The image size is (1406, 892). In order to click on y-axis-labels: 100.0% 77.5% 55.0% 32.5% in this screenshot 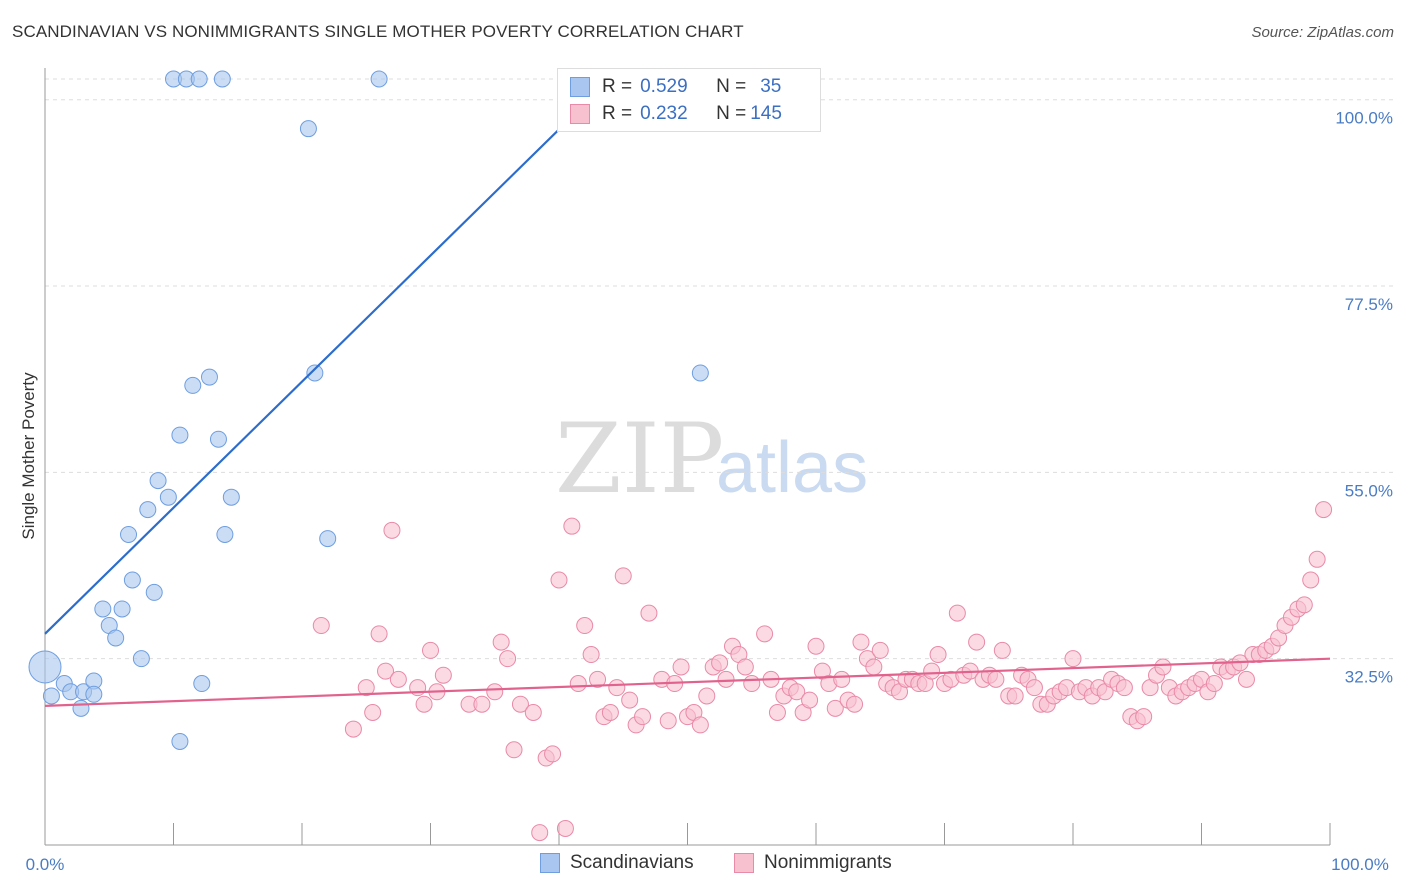, I will do `click(1364, 398)`.